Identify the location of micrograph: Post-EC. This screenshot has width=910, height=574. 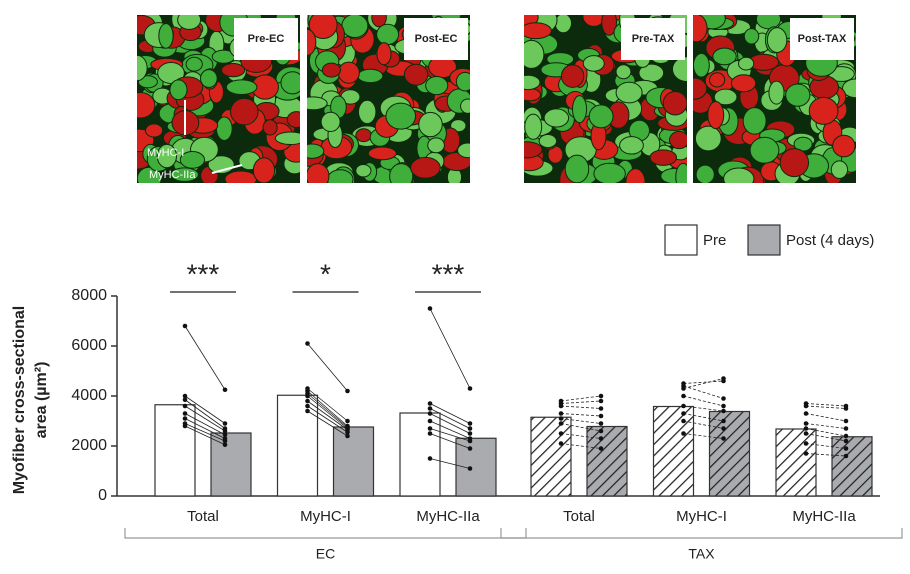
(388, 99).